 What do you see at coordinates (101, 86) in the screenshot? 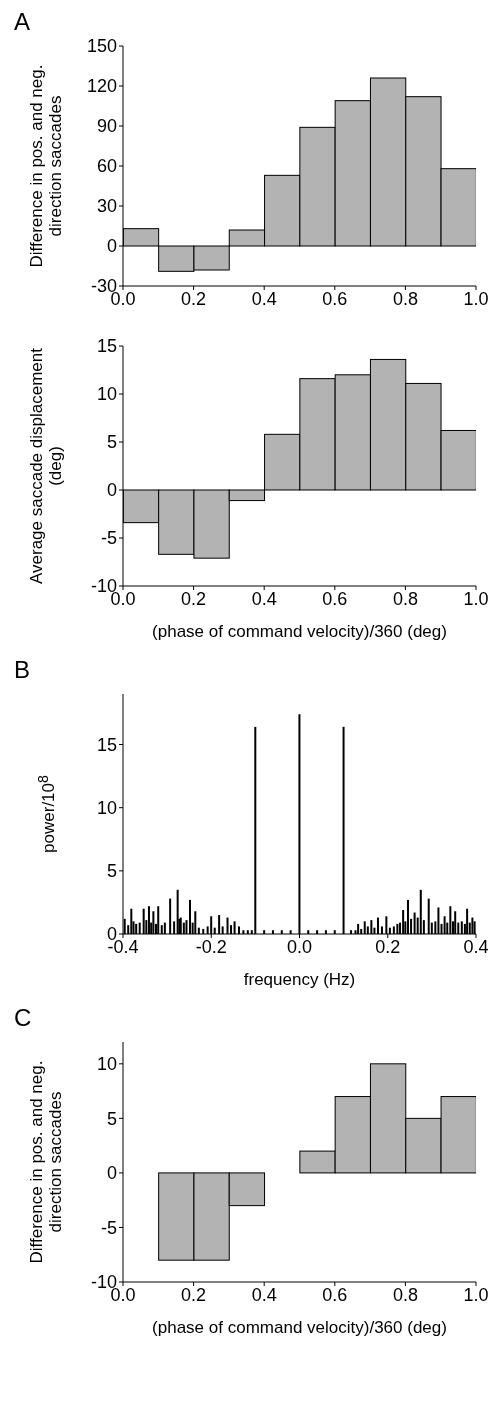
I see `y-tick-label: 120` at bounding box center [101, 86].